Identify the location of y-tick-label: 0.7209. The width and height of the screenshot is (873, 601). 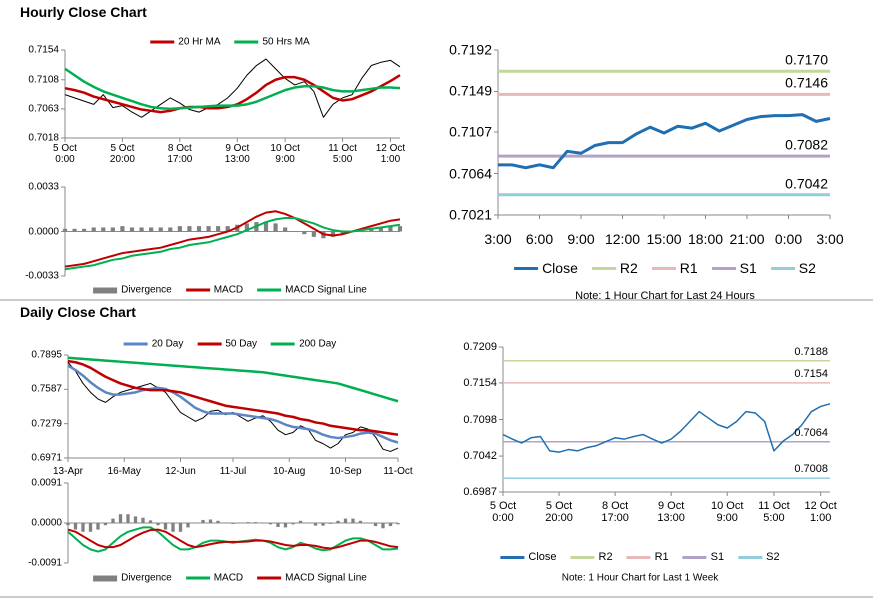
(480, 346).